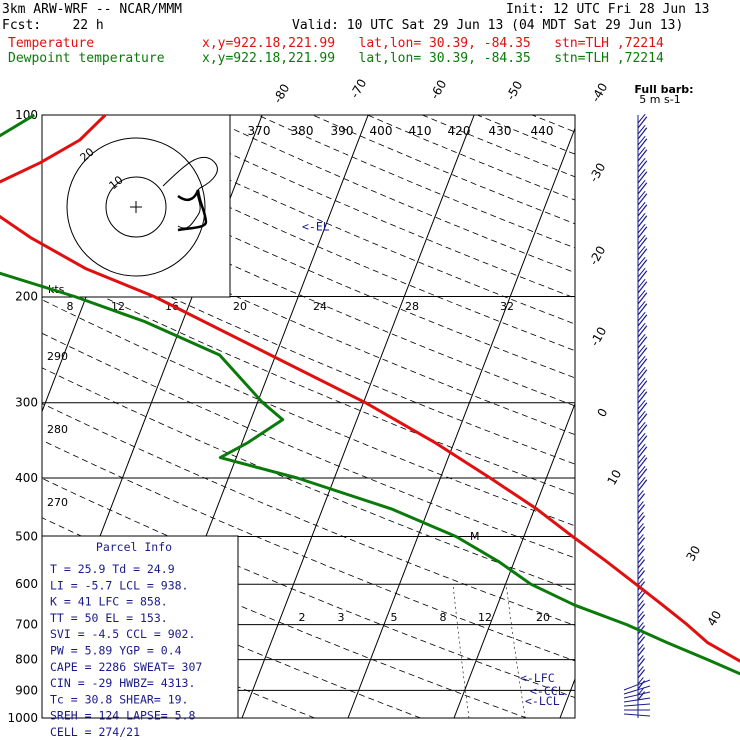  I want to click on theta-e-label-400: 400, so click(381, 131).